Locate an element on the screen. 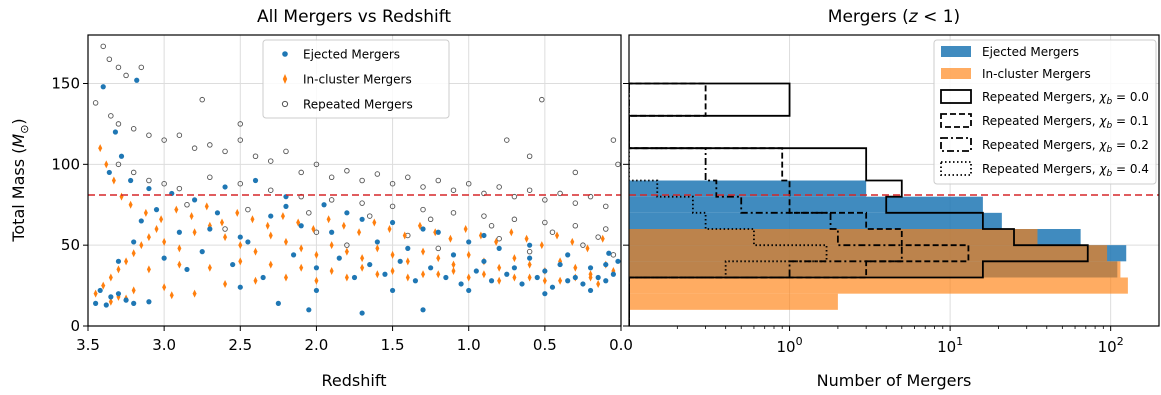 This screenshot has width=1161, height=395. legend-repeated-02-swatch is located at coordinates (956, 144).